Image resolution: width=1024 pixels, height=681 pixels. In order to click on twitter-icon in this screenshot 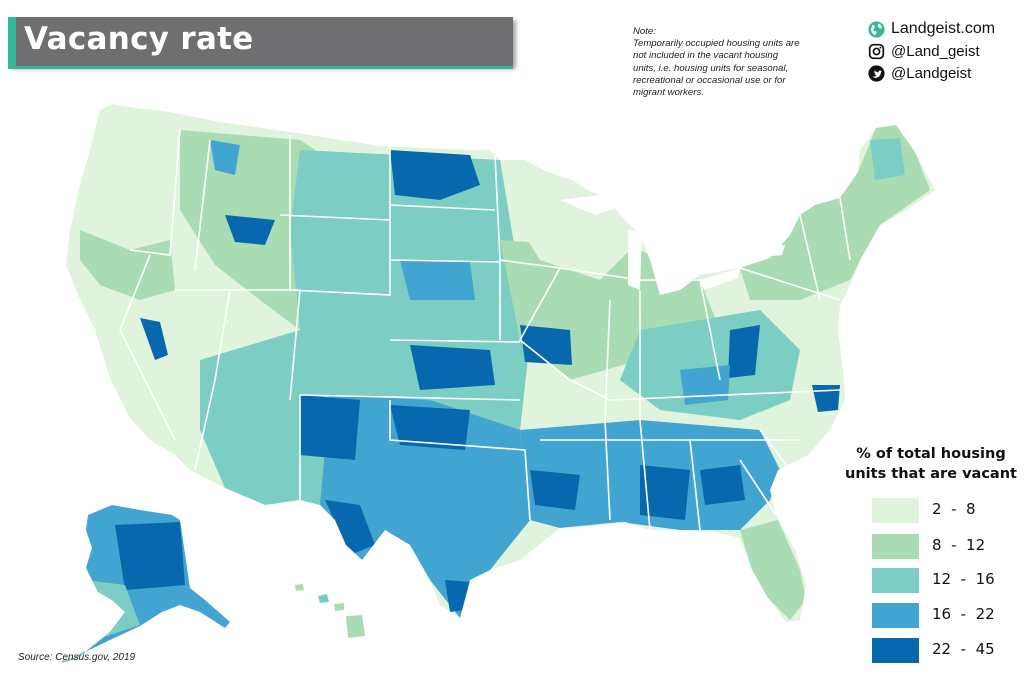, I will do `click(876, 73)`.